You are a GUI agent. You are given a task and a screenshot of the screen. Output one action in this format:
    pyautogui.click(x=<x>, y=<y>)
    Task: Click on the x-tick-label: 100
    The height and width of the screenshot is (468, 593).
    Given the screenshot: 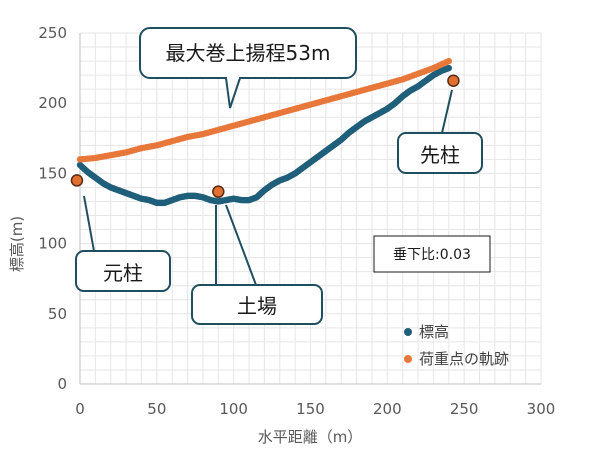 What is the action you would take?
    pyautogui.click(x=233, y=409)
    